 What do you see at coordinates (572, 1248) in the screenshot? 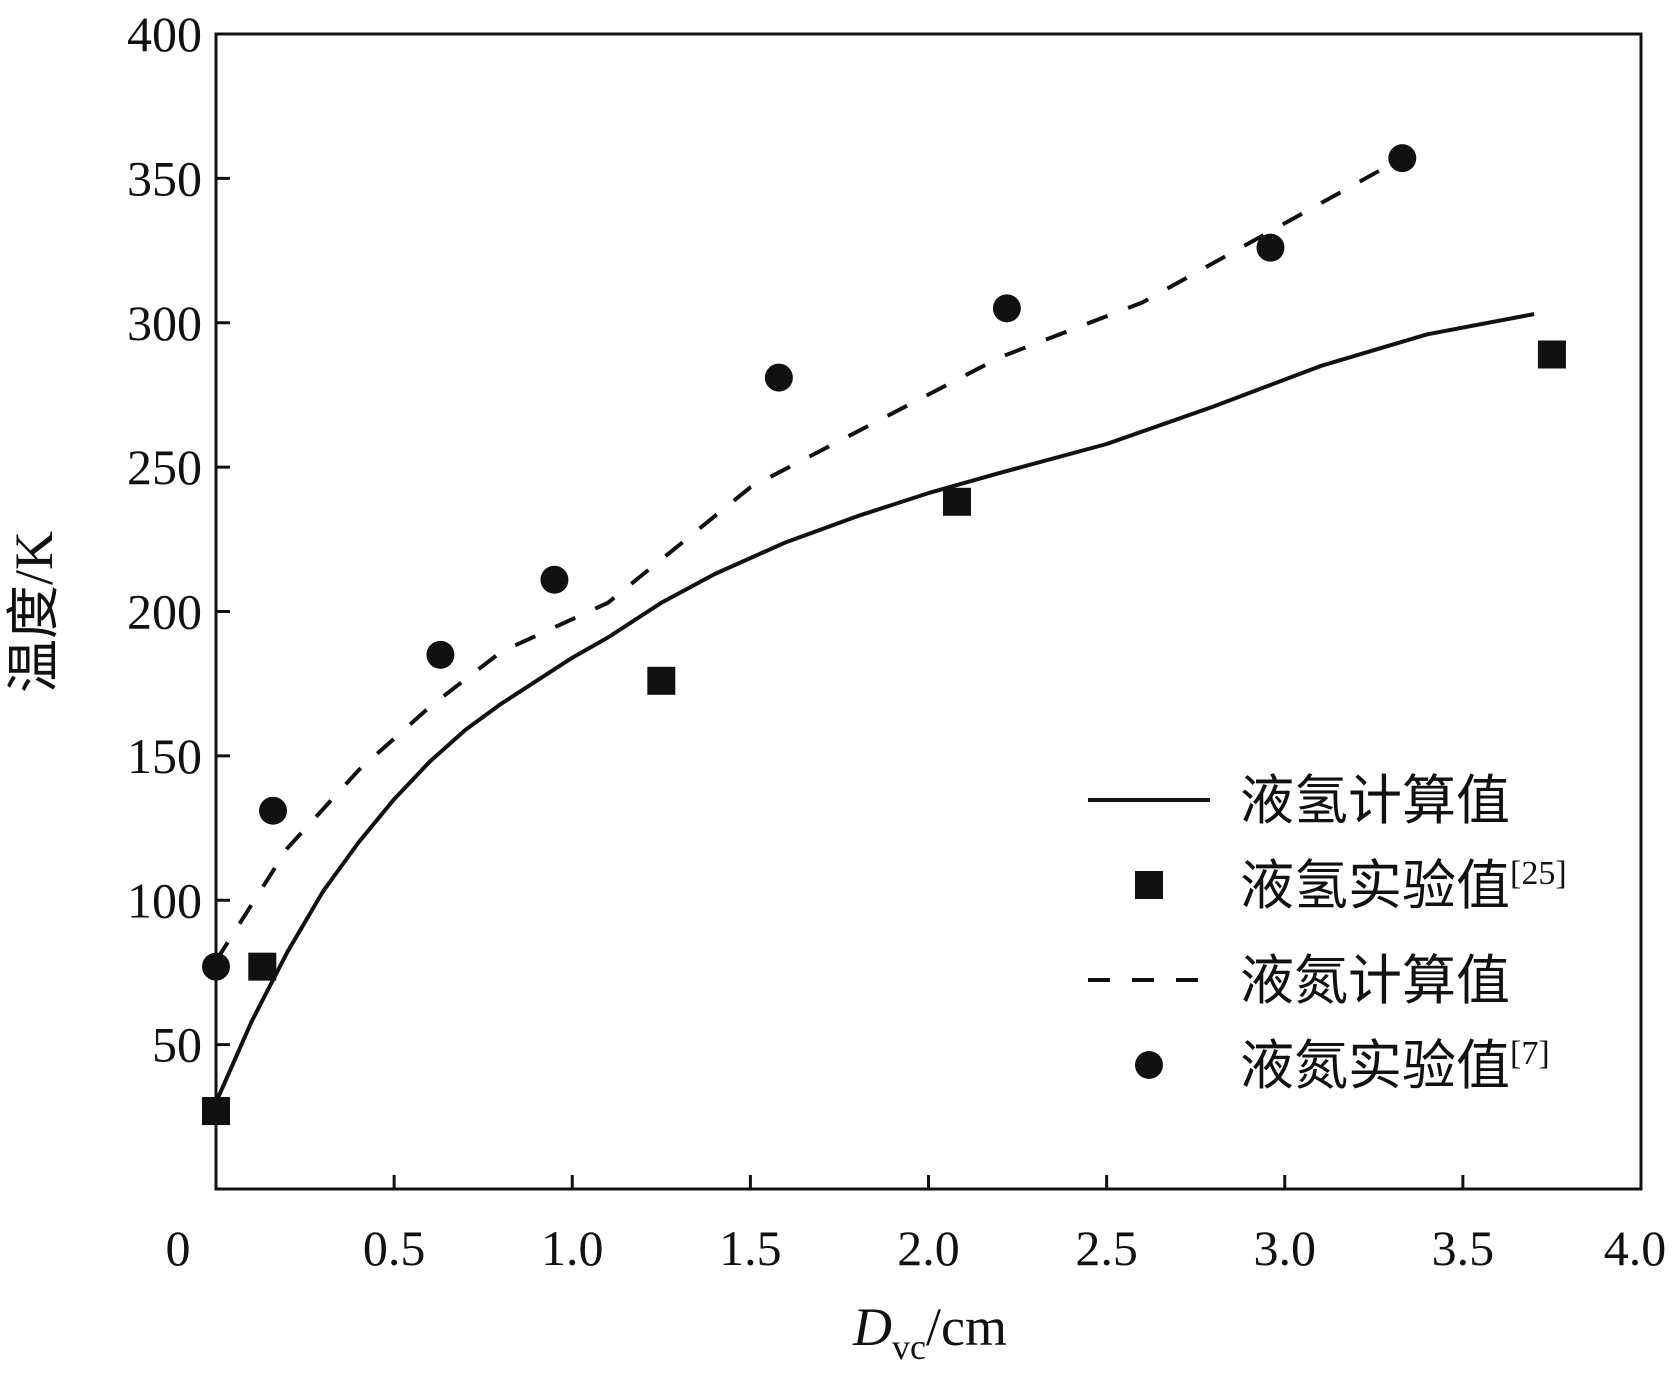
I see `x-tick-label: 1.0` at bounding box center [572, 1248].